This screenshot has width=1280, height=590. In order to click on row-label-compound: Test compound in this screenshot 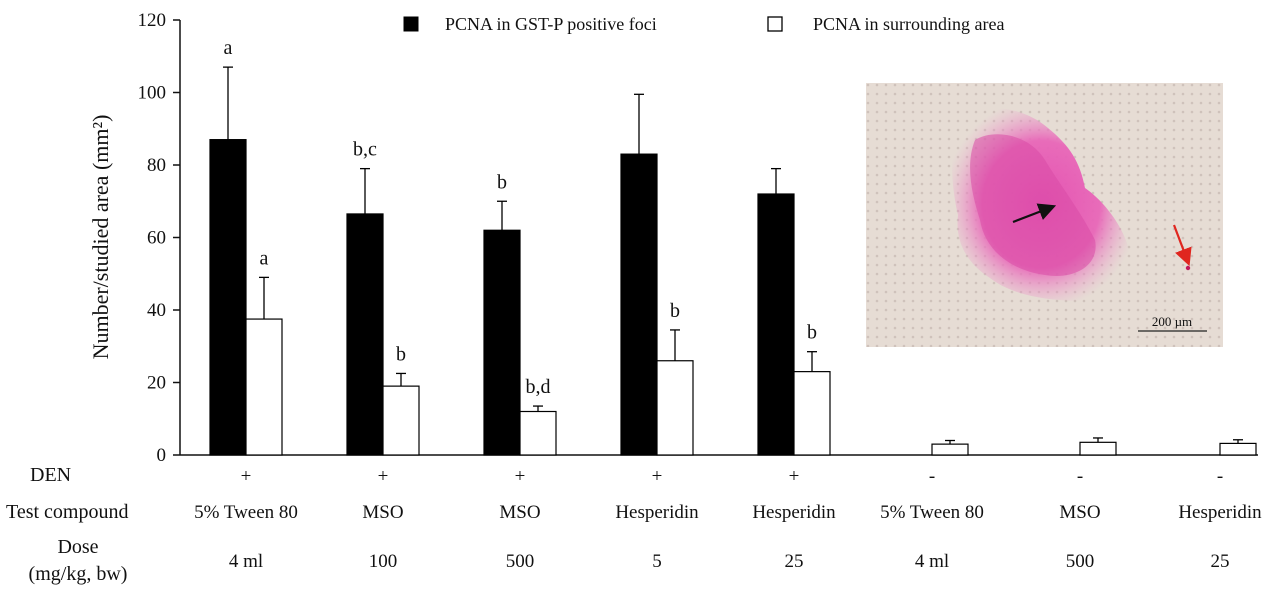, I will do `click(67, 512)`.